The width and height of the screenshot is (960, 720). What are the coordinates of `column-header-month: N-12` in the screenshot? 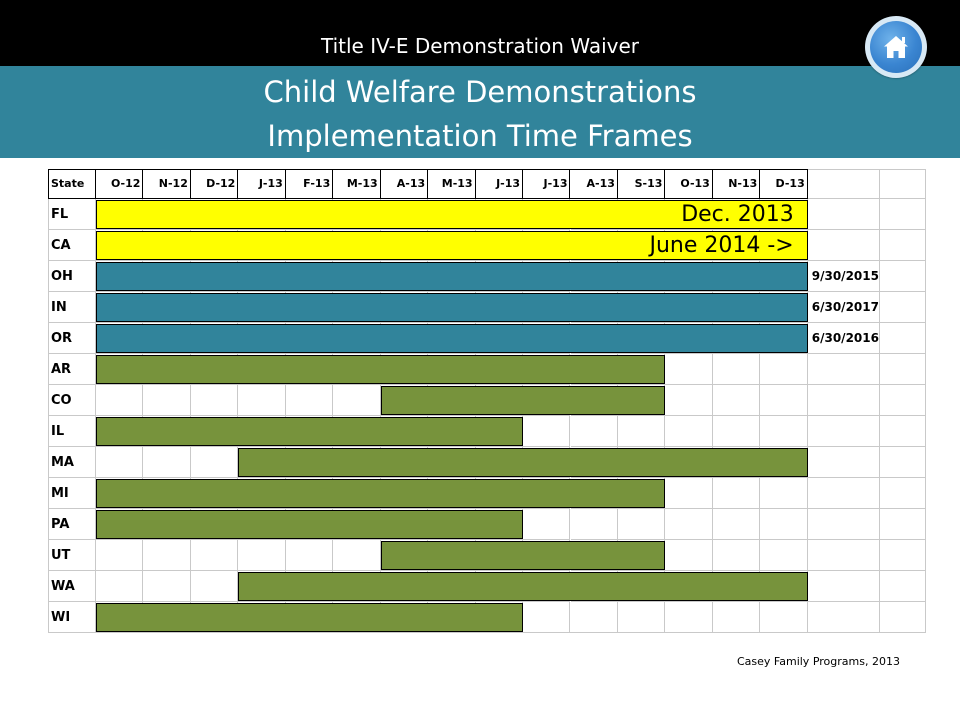 It's located at (167, 184).